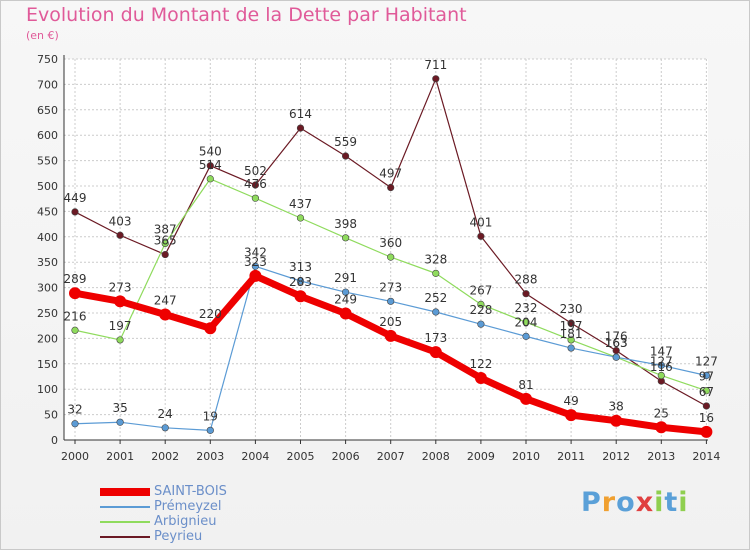  What do you see at coordinates (481, 456) in the screenshot?
I see `x-tick-label: 2009` at bounding box center [481, 456].